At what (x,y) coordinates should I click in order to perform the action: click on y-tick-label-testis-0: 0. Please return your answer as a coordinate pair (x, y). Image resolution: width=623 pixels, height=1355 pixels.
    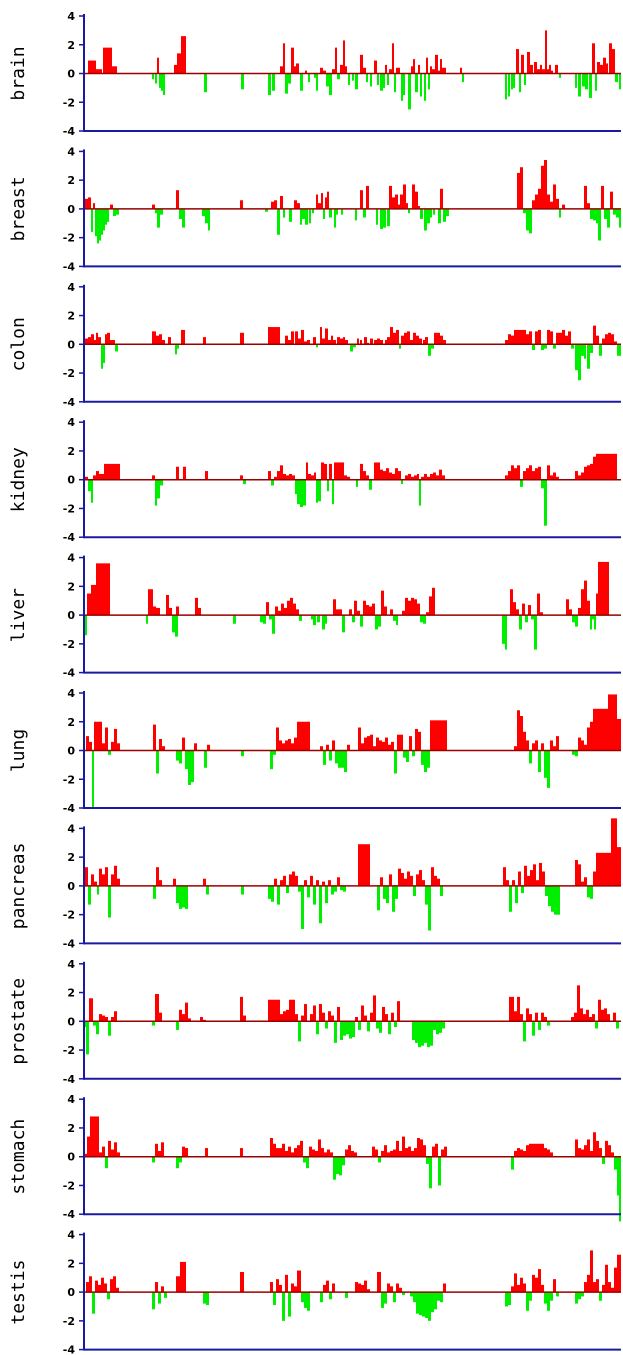
    Looking at the image, I should click on (71, 1292).